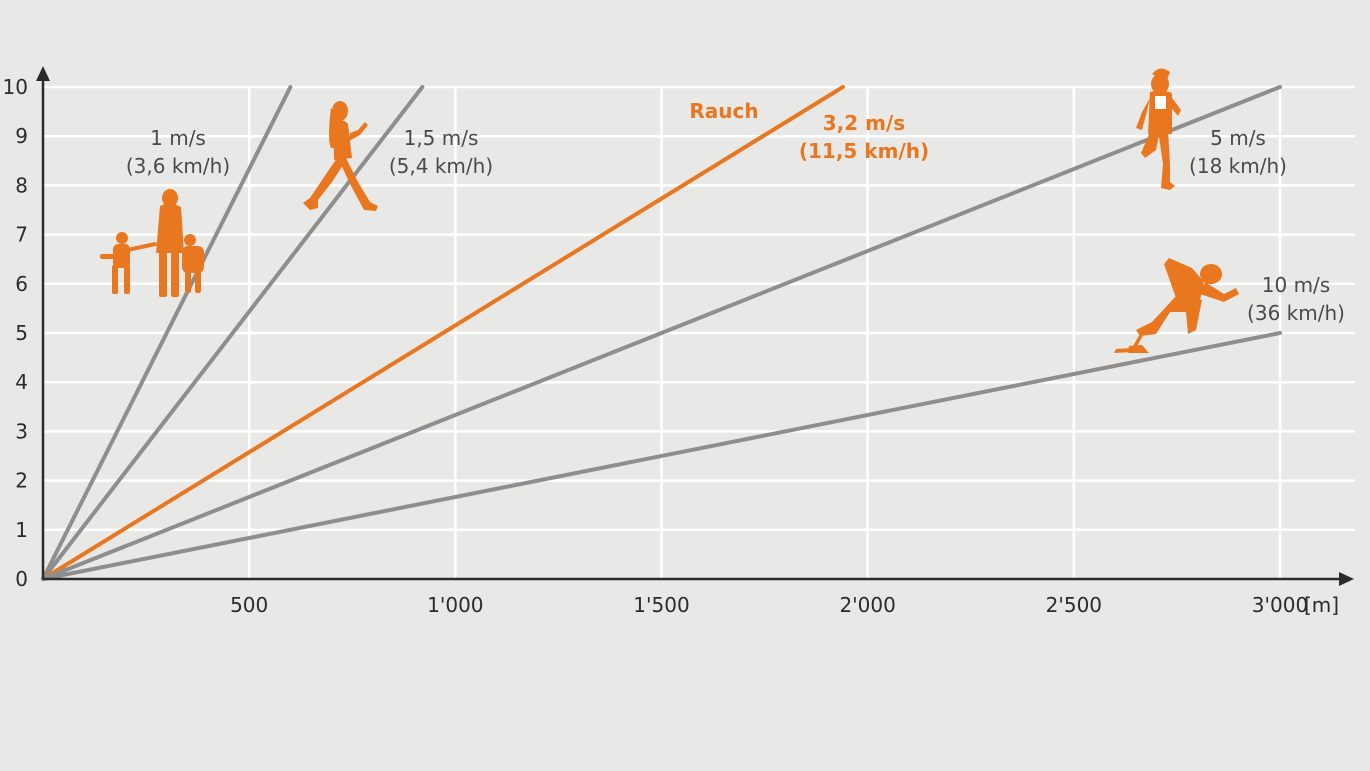  I want to click on y-tick-label: 6, so click(21, 284).